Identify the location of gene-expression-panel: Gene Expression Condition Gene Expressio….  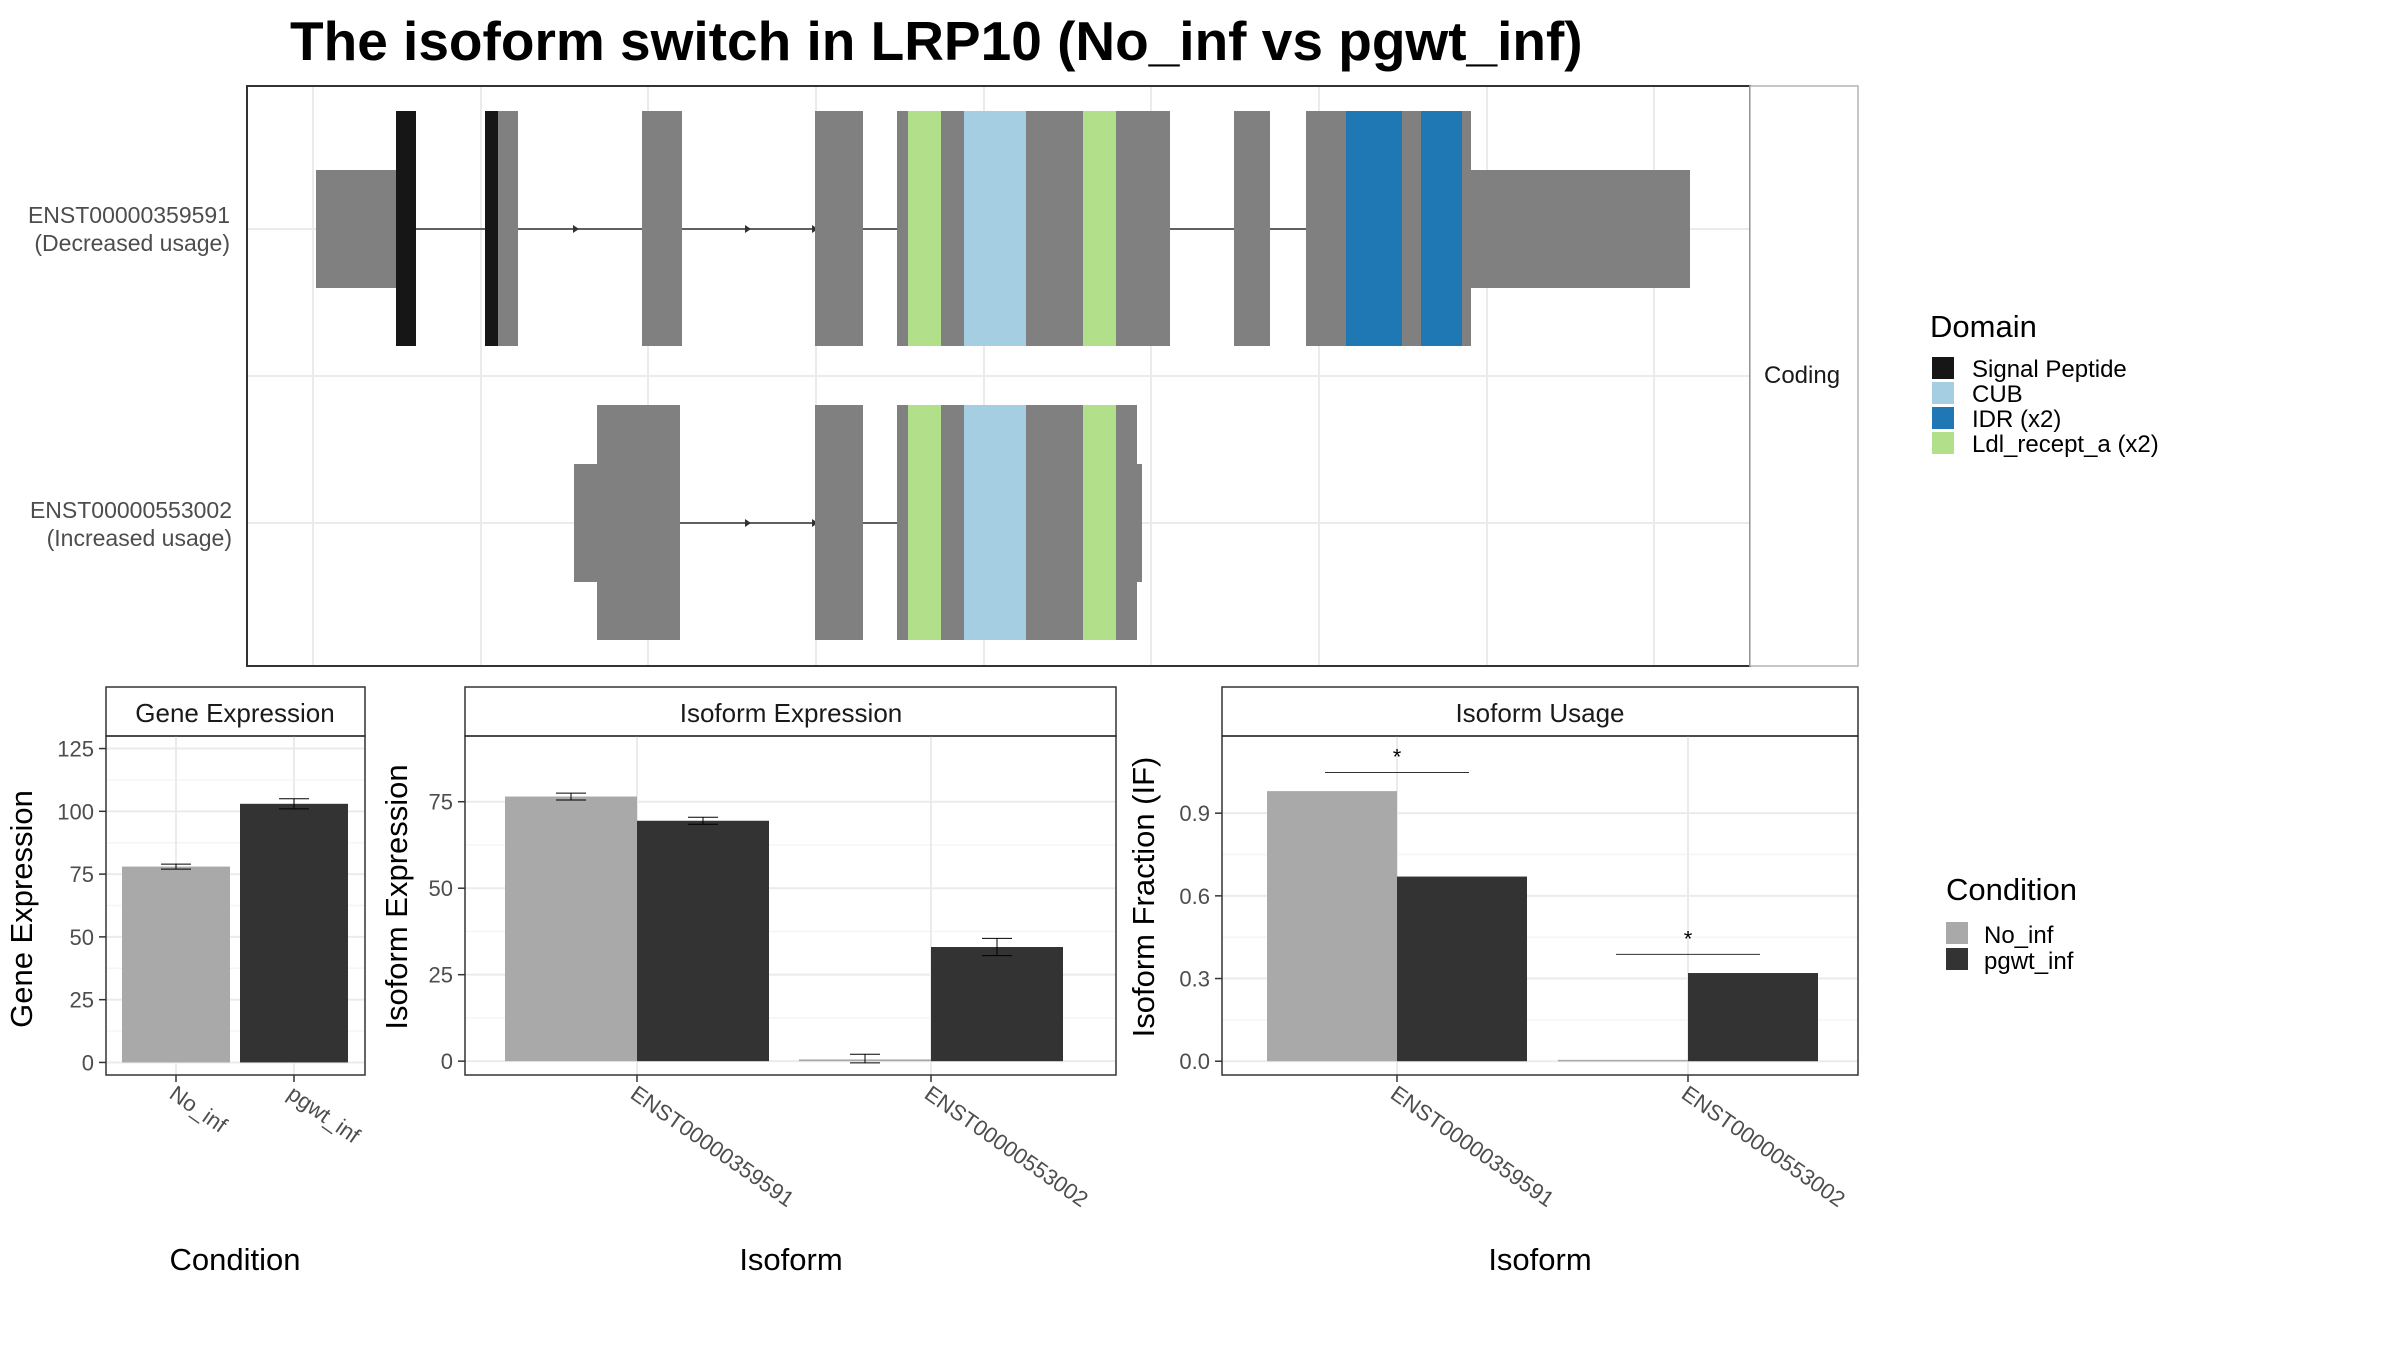
(185, 981).